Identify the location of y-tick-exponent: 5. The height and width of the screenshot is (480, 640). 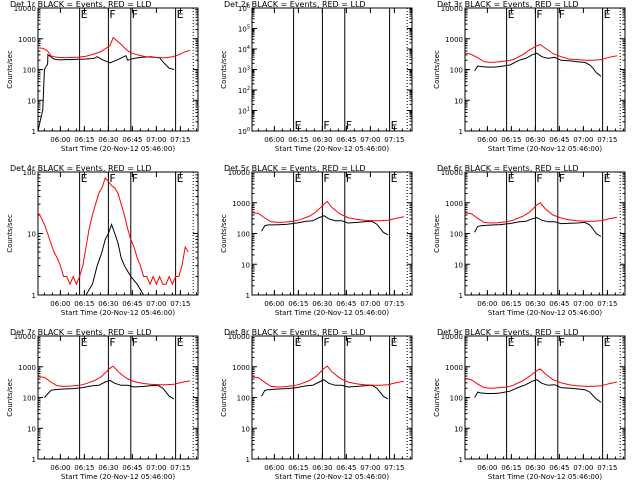
(248, 28).